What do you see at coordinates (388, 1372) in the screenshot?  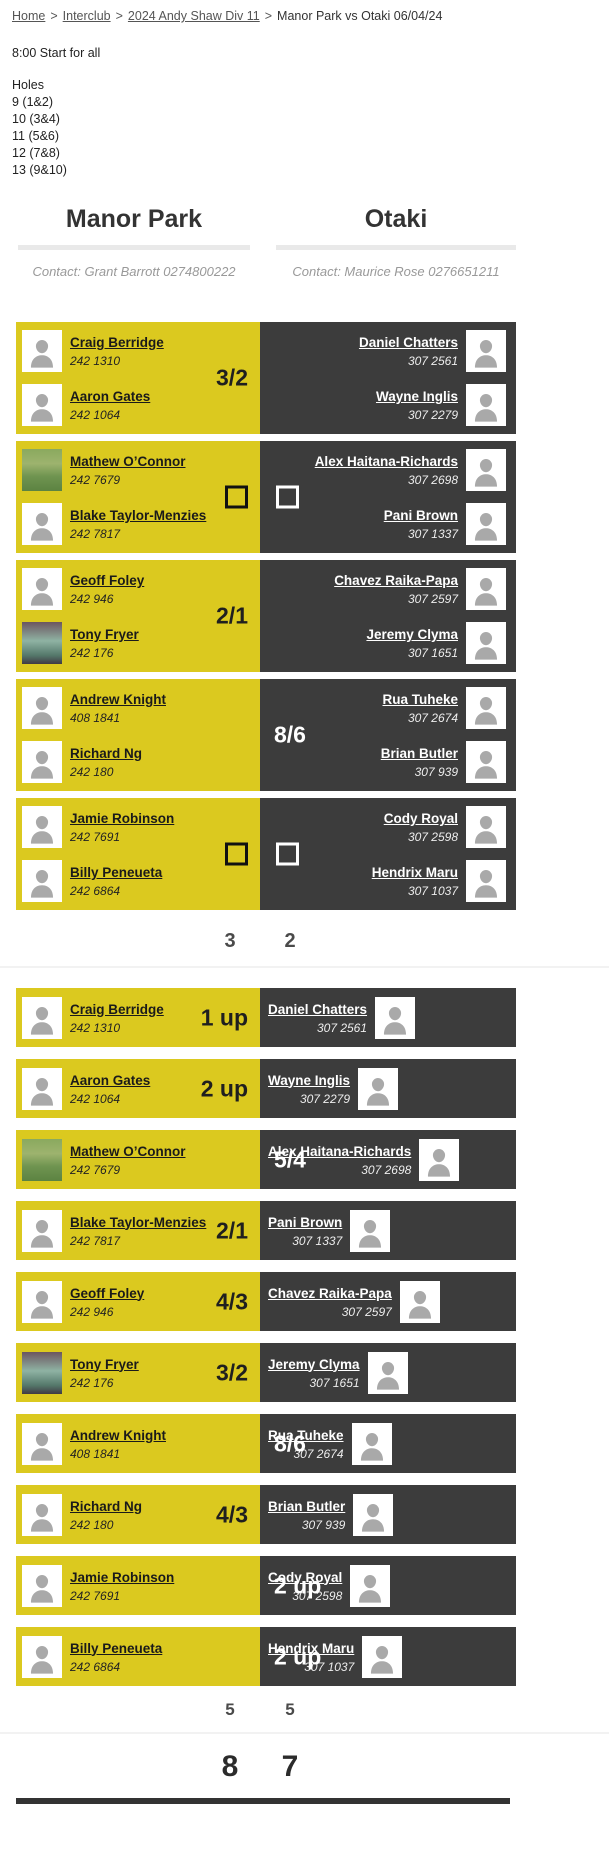 I see `away-cell: Jeremy Clyma 307 1651` at bounding box center [388, 1372].